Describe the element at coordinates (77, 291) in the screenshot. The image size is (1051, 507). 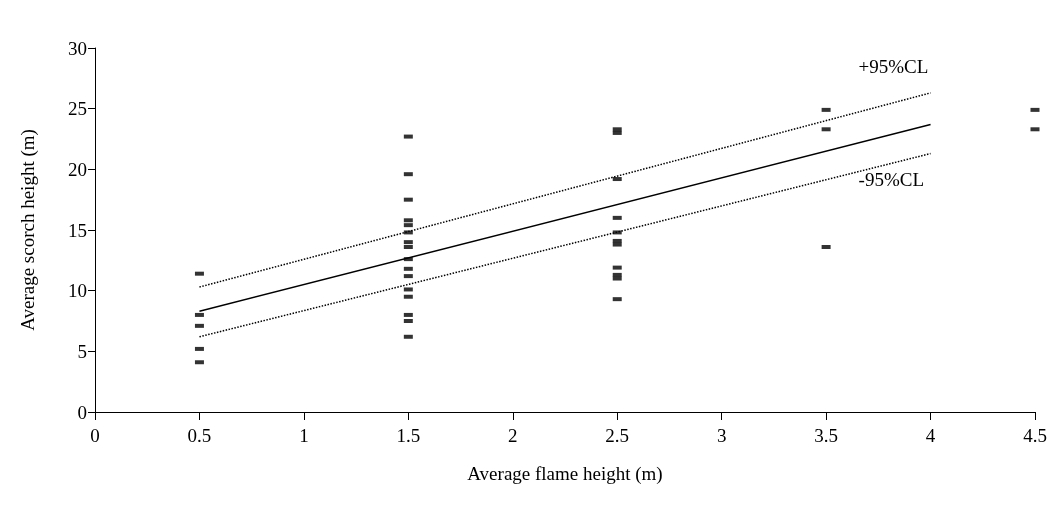
I see `y-tick-label: 10` at that location.